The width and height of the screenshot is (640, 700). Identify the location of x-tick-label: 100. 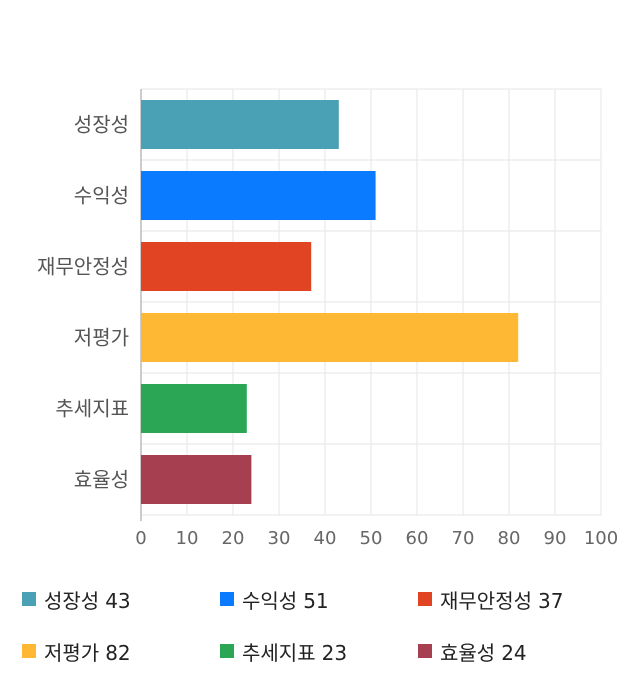
(601, 538).